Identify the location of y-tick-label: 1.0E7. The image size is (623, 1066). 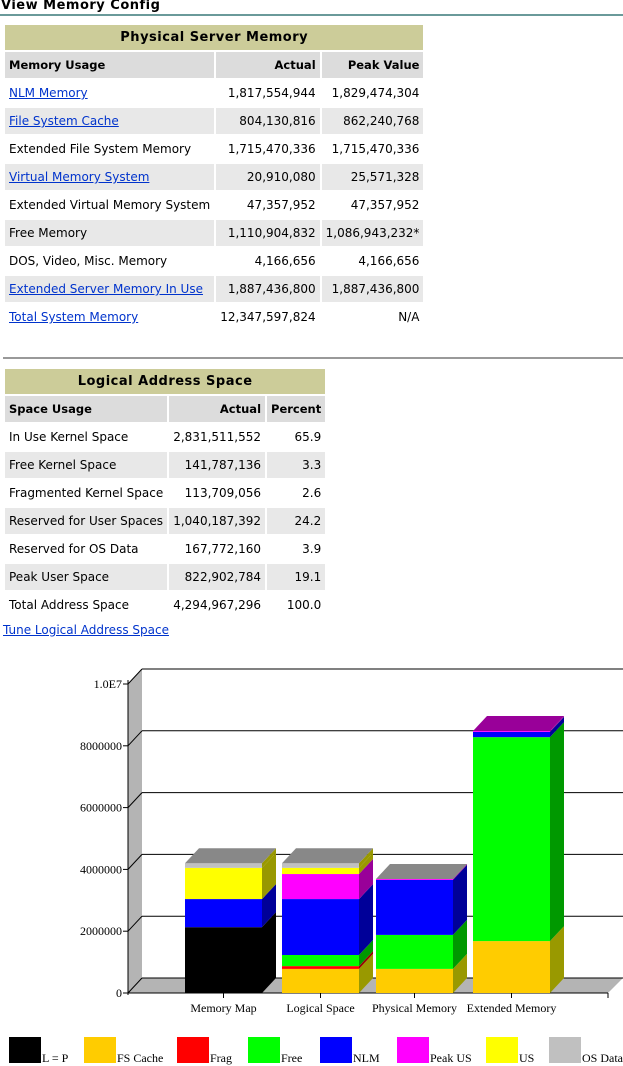
(108, 684).